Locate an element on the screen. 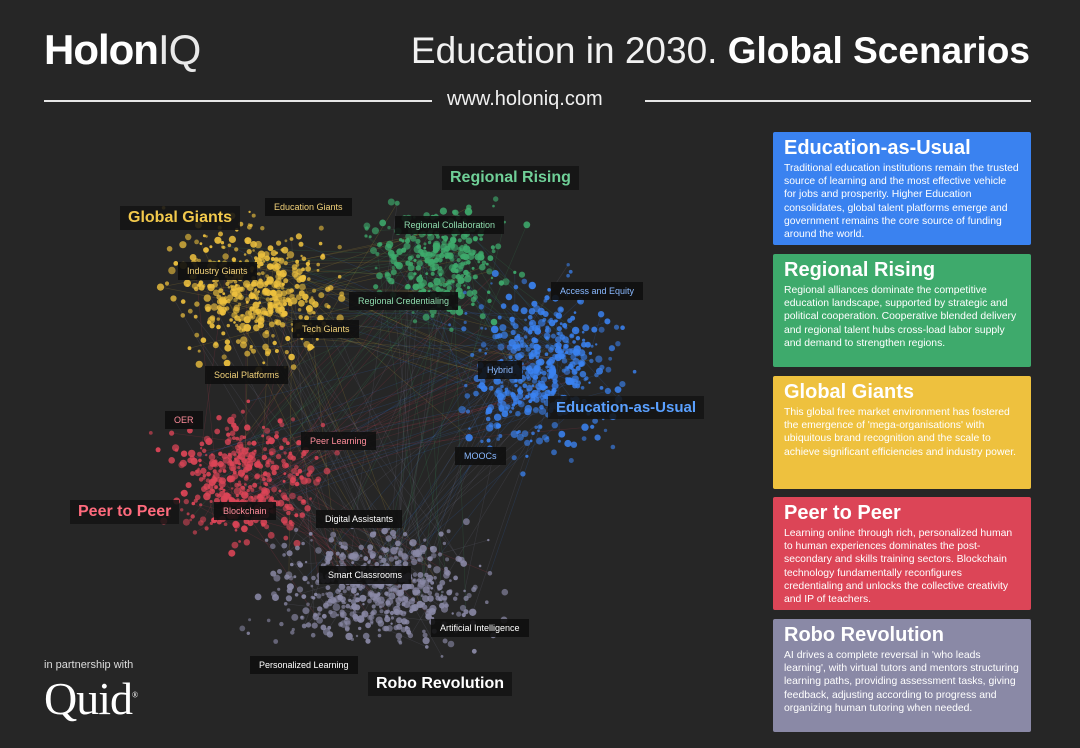 The height and width of the screenshot is (748, 1080). scenario-title: Robo Revolution is located at coordinates (864, 635).